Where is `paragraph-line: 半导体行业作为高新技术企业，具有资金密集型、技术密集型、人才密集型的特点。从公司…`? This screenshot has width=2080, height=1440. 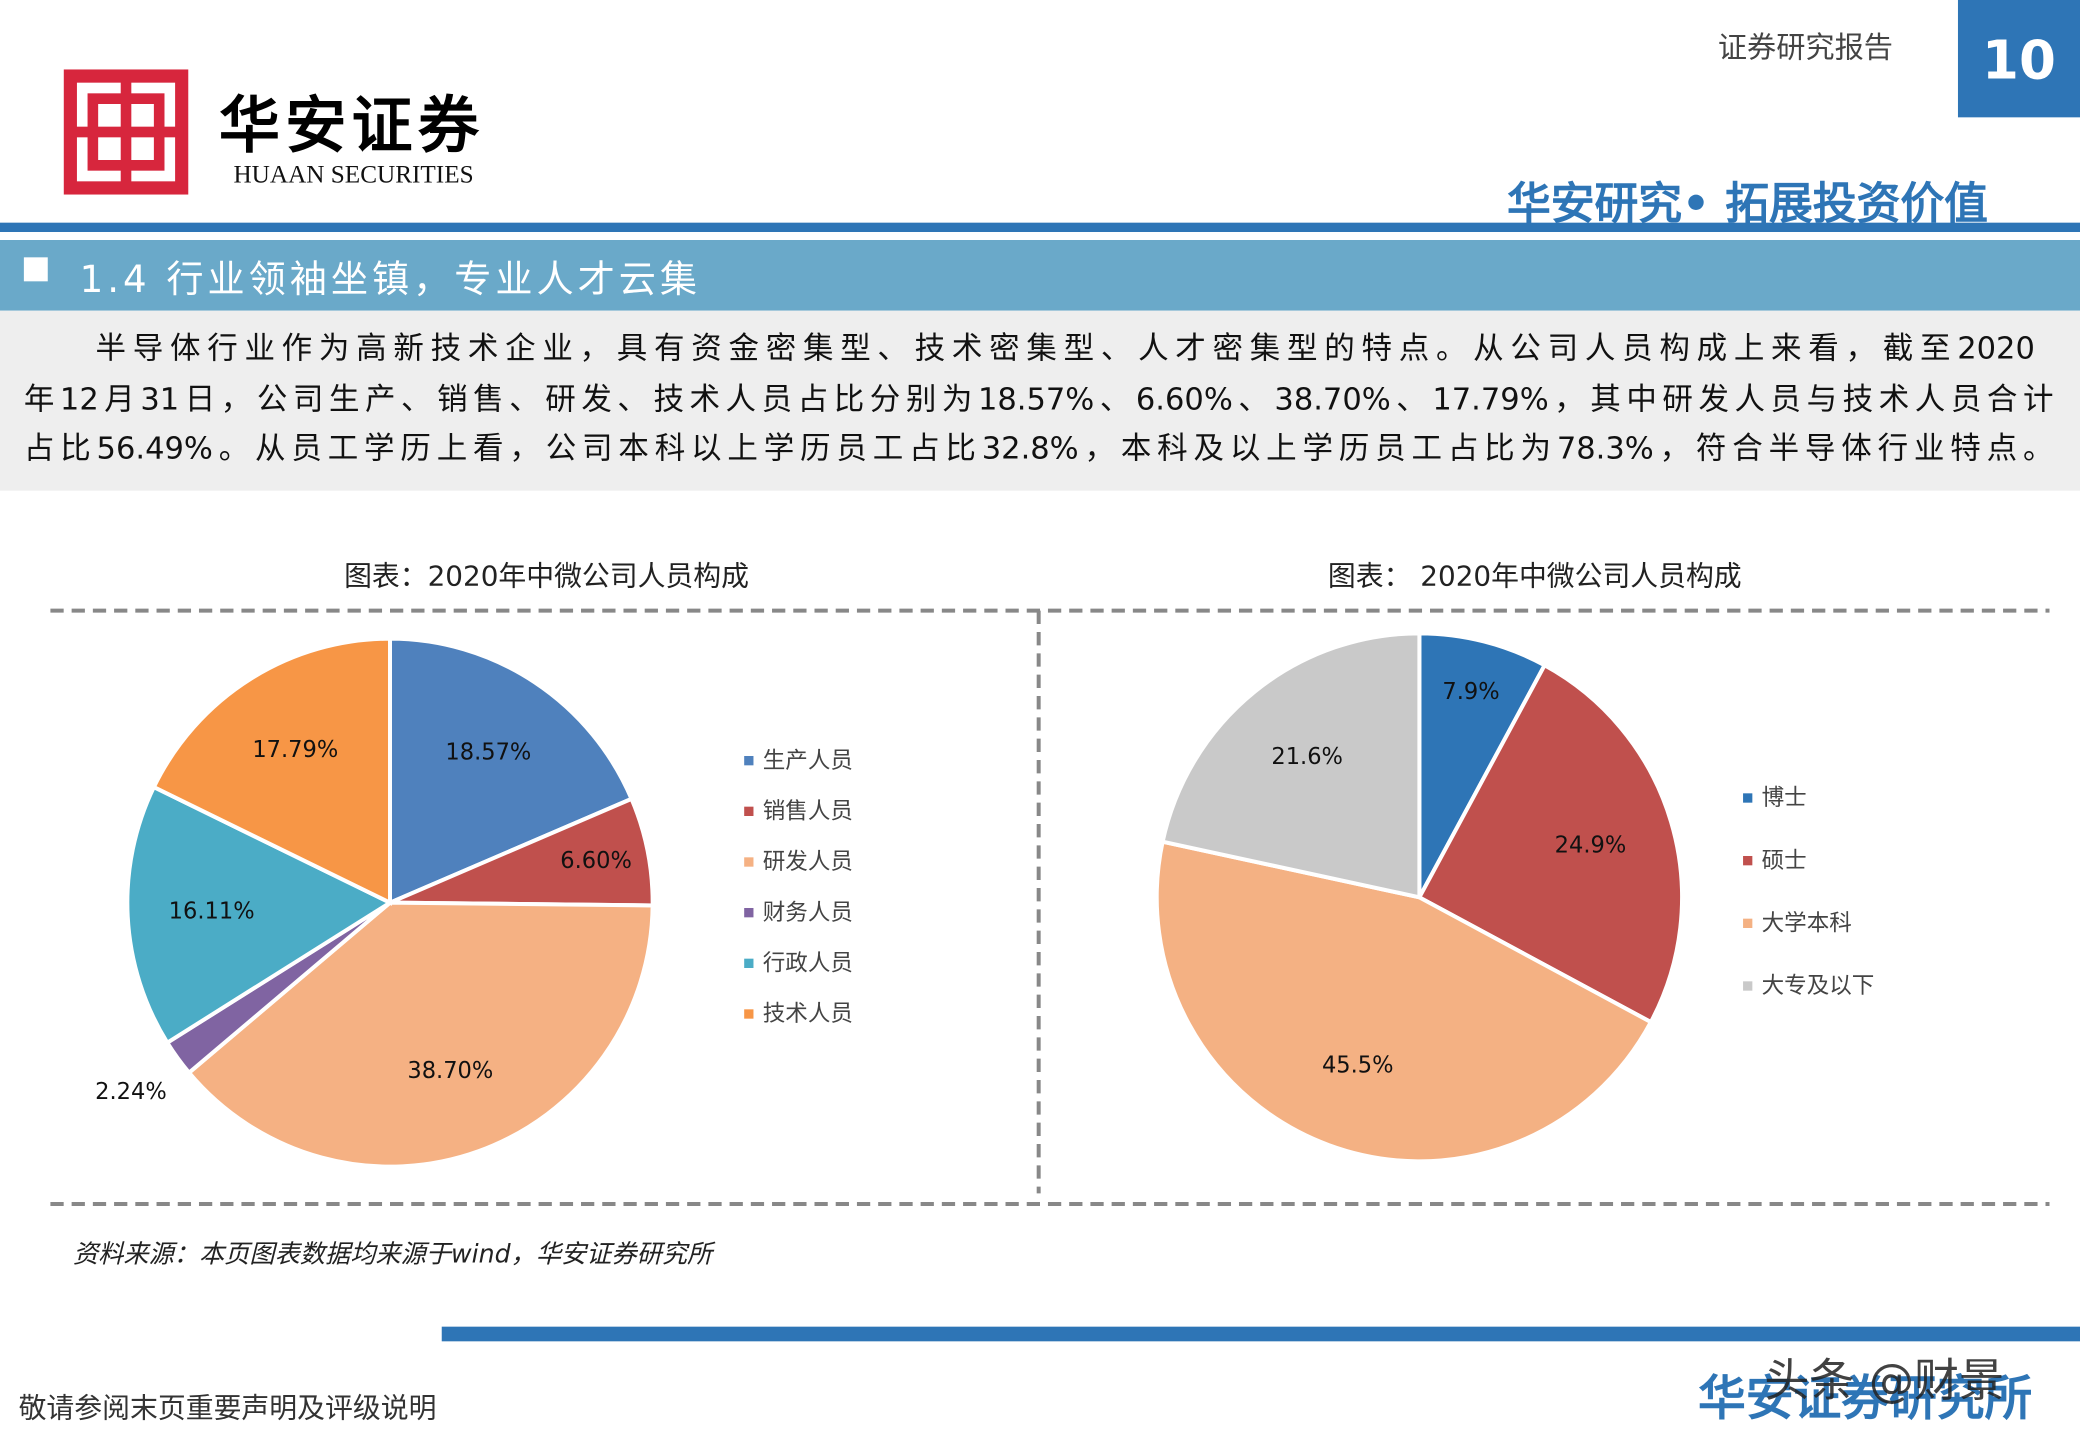
paragraph-line: 半导体行业作为高新技术企业，具有资金密集型、技术密集型、人才密集型的特点。从公司… is located at coordinates (1065, 349).